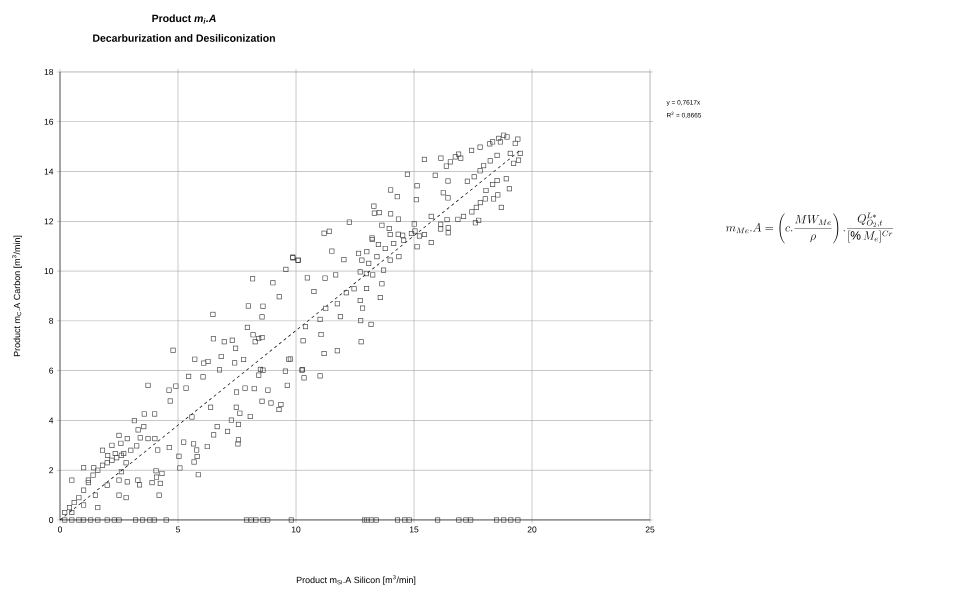 This screenshot has width=954, height=593. Describe the element at coordinates (414, 529) in the screenshot. I see `x-tick-label: 15` at that location.